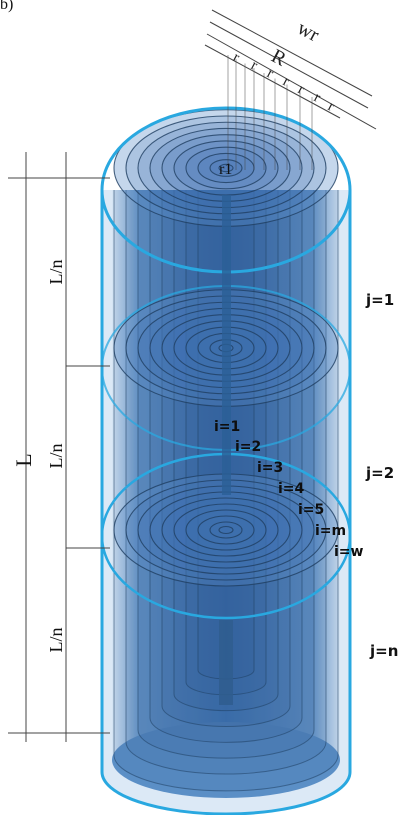 Image resolution: width=399 pixels, height=815 pixels. What do you see at coordinates (56, 272) in the screenshot?
I see `label-segment-1: L/n` at bounding box center [56, 272].